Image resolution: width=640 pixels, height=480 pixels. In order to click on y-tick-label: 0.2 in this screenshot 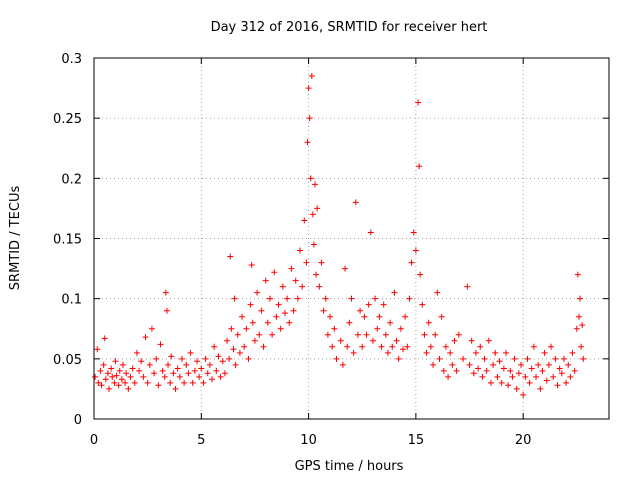, I will do `click(71, 179)`.